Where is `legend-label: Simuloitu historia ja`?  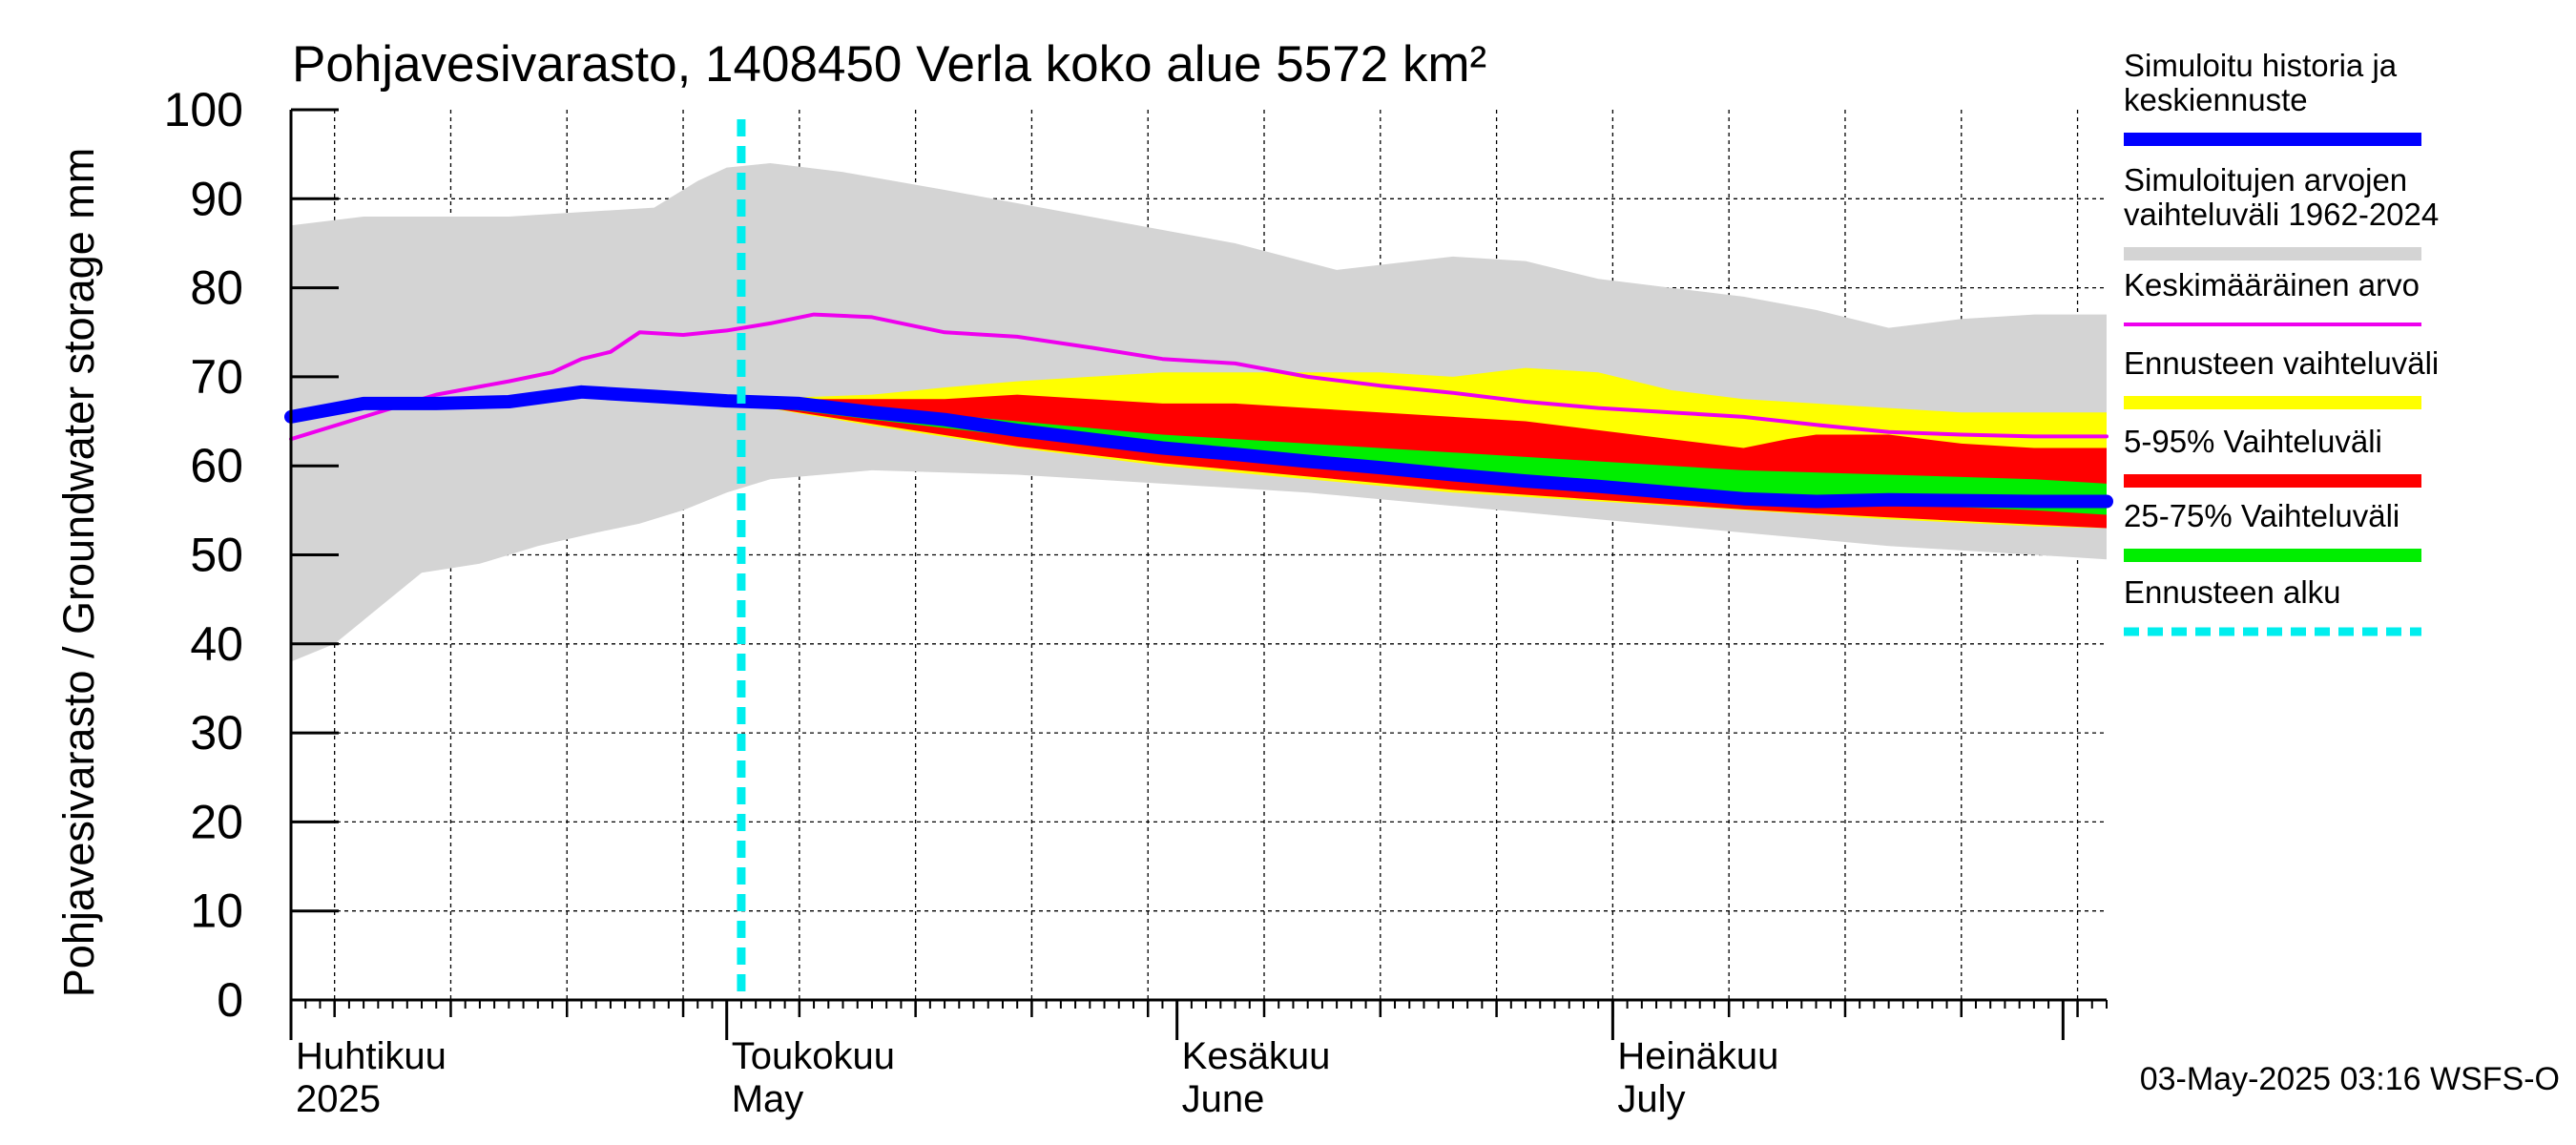
legend-label: Simuloitu historia ja is located at coordinates (2261, 66).